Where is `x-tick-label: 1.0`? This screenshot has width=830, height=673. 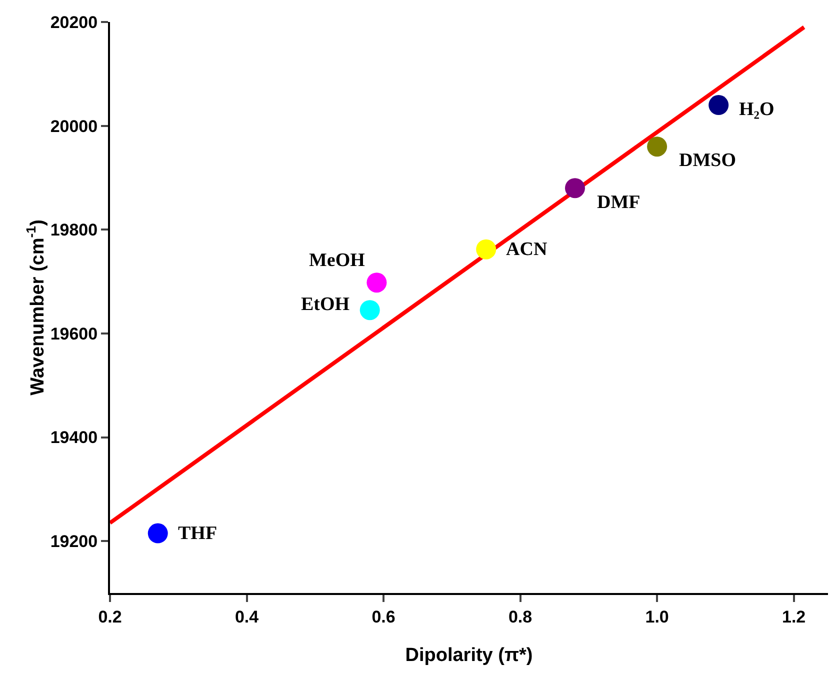
x-tick-label: 1.0 is located at coordinates (657, 616).